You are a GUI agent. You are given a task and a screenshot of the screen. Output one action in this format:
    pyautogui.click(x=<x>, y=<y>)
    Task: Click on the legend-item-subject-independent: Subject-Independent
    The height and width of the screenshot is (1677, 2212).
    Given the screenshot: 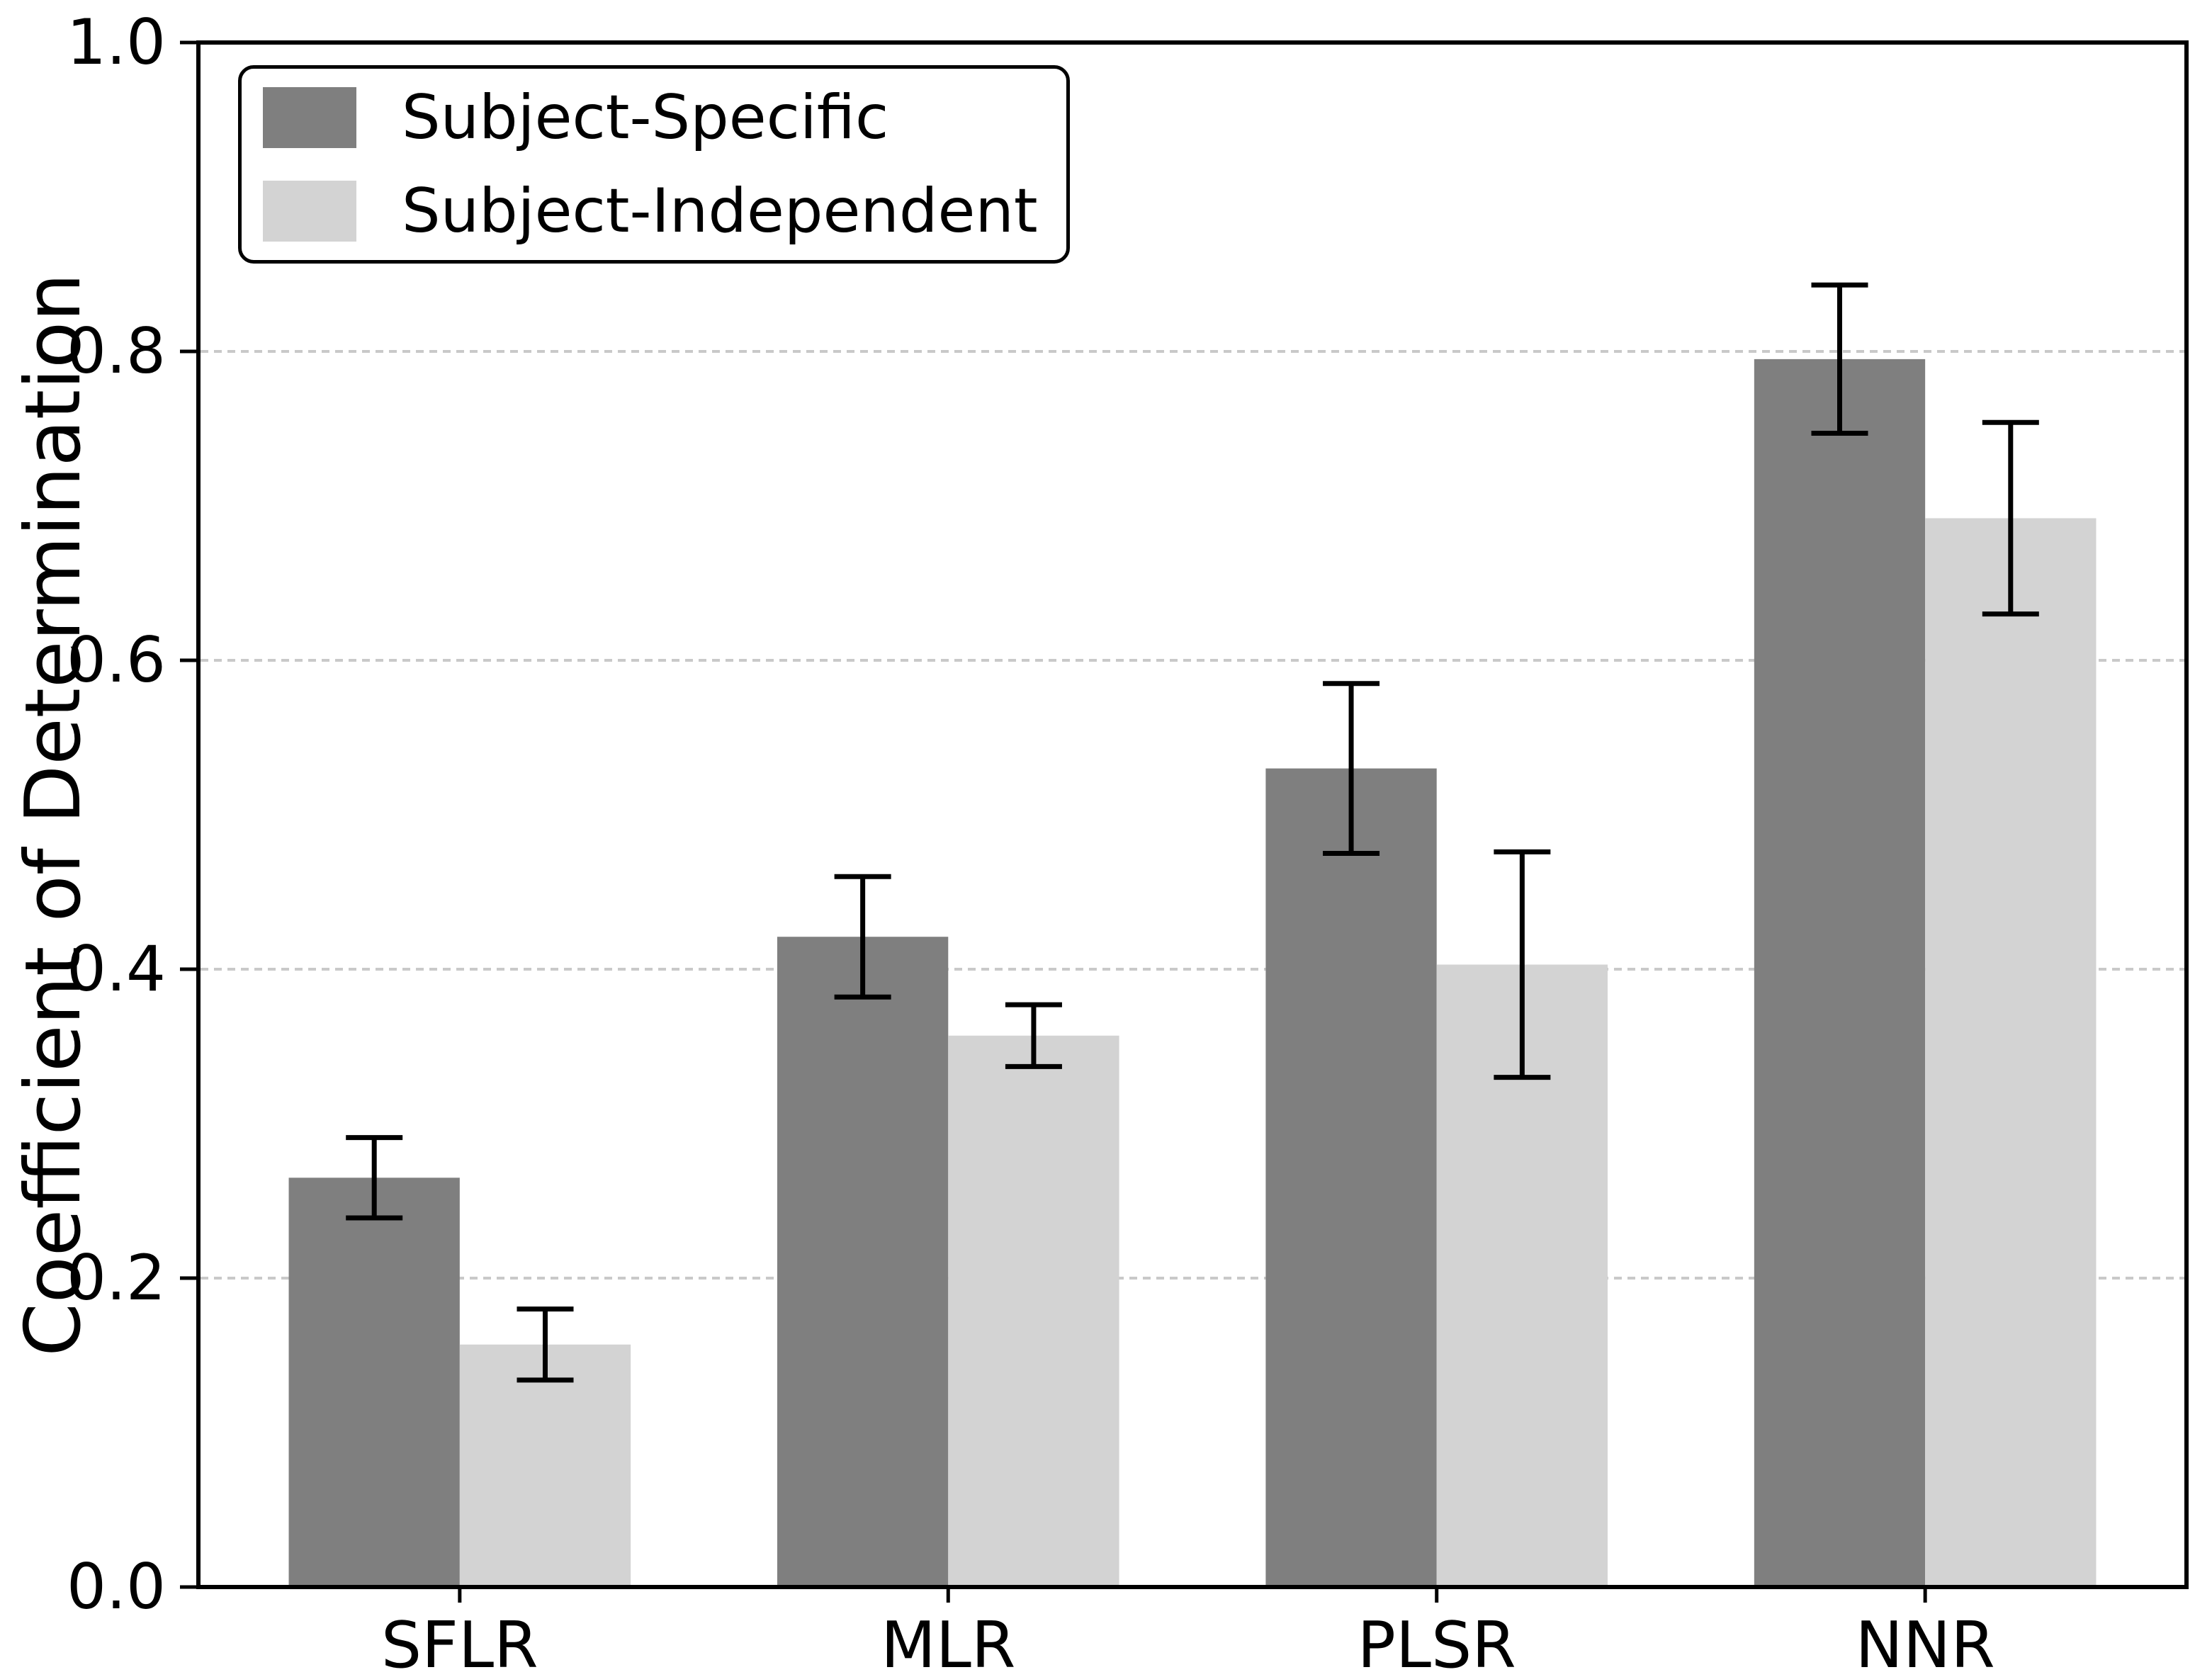 What is the action you would take?
    pyautogui.click(x=651, y=211)
    